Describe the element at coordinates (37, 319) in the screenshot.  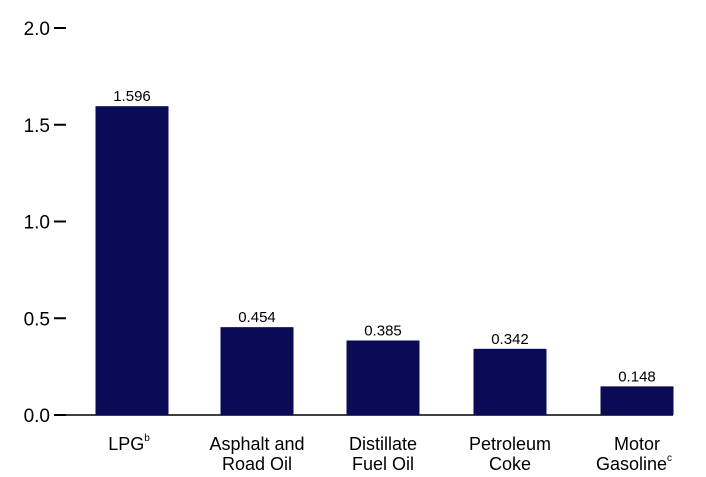
I see `y-tick-label: 0.5` at that location.